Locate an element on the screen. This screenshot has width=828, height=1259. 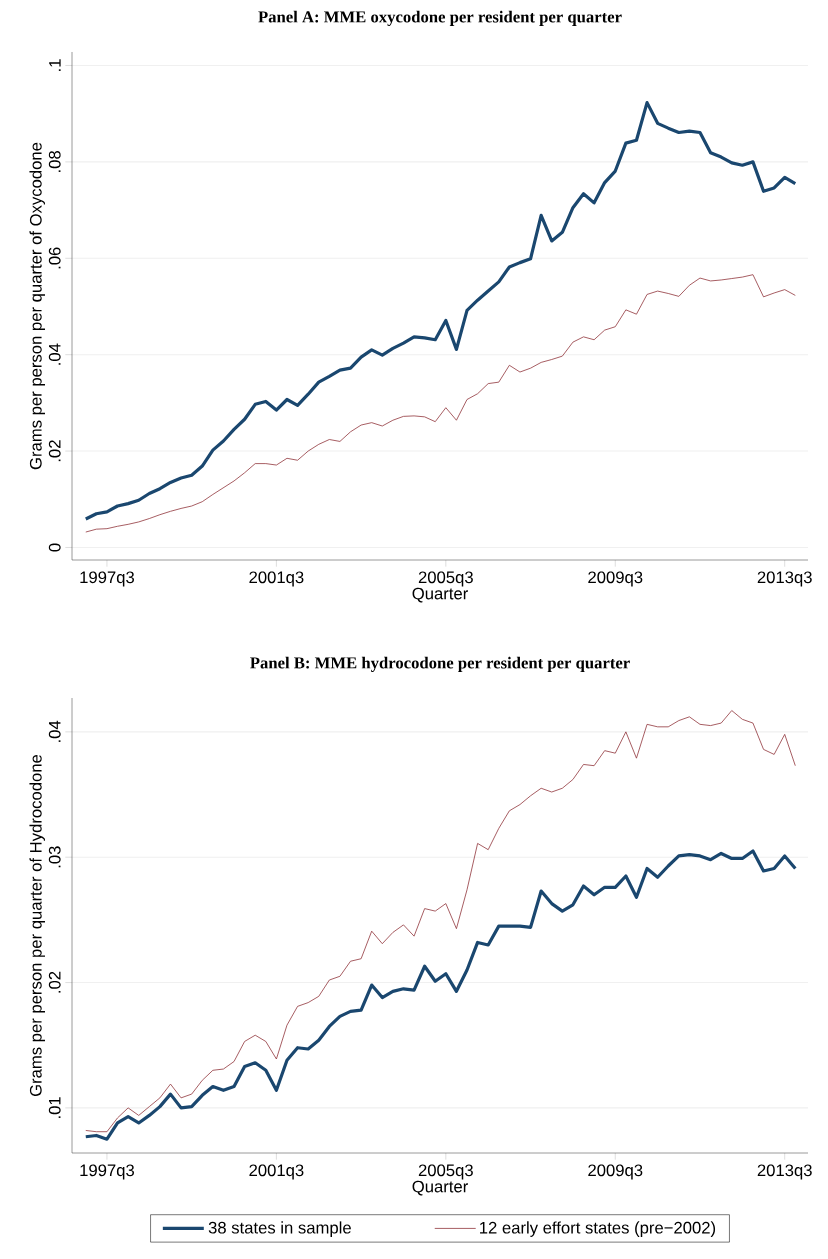
y-axis-title: Grams per person per quarter of Oxycodone is located at coordinates (37, 306).